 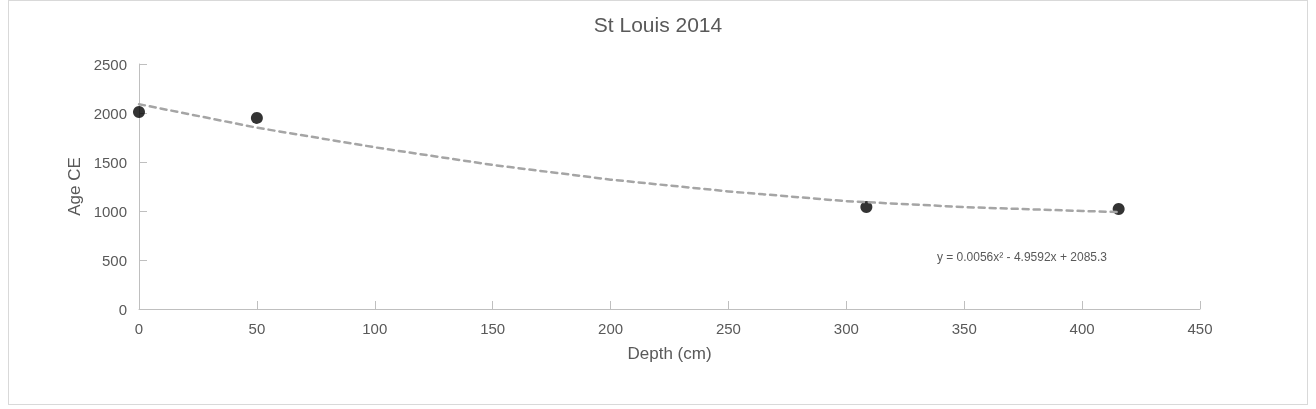 I want to click on annotation: y = 0.0056x² - 4.9592x + 2085.3, so click(x=1022, y=257).